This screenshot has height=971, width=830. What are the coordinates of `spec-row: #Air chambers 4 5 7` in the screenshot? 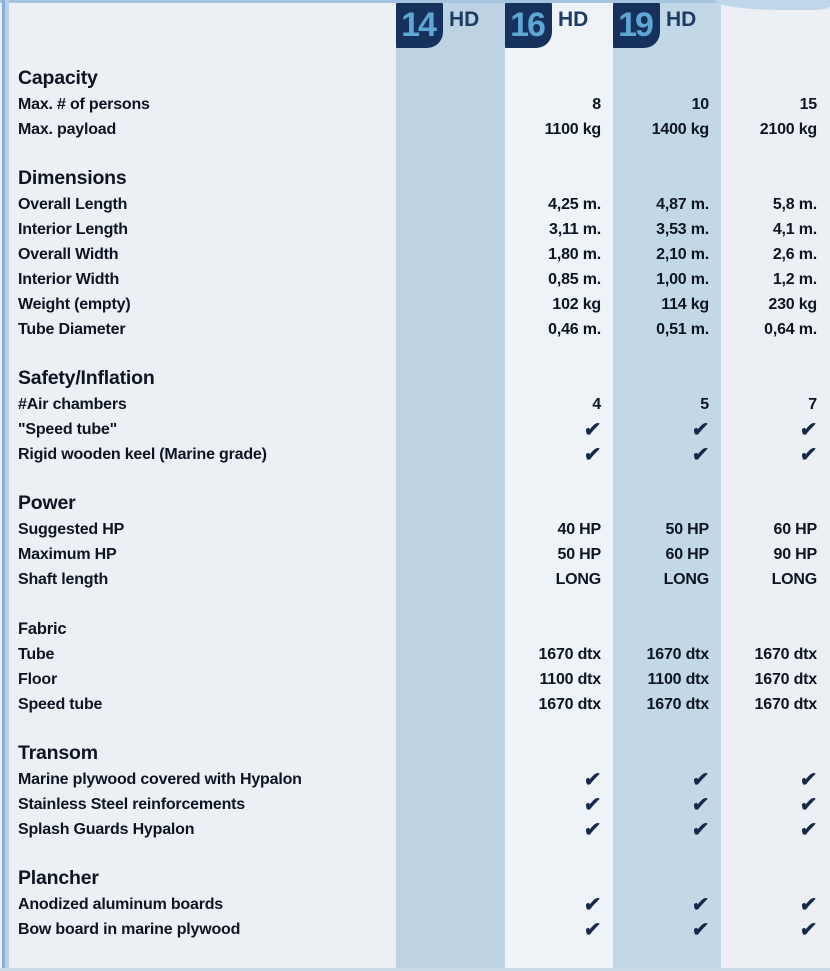 It's located at (415, 404).